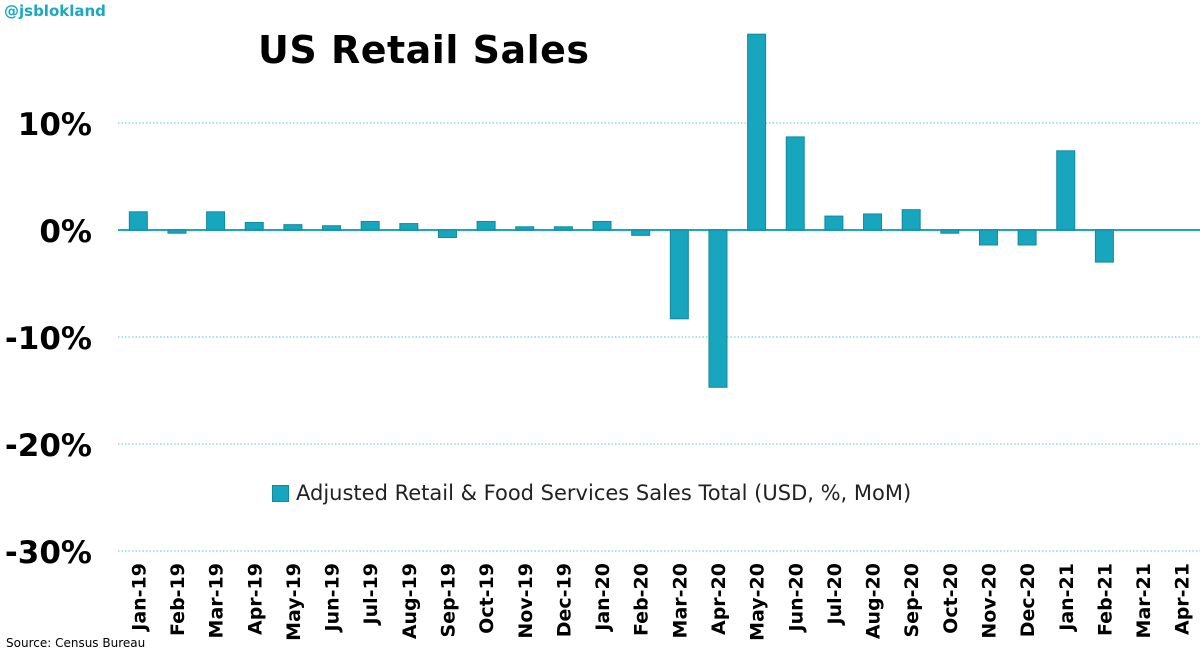 The height and width of the screenshot is (659, 1200). Describe the element at coordinates (48, 446) in the screenshot. I see `y-tick-label: -20%` at that location.